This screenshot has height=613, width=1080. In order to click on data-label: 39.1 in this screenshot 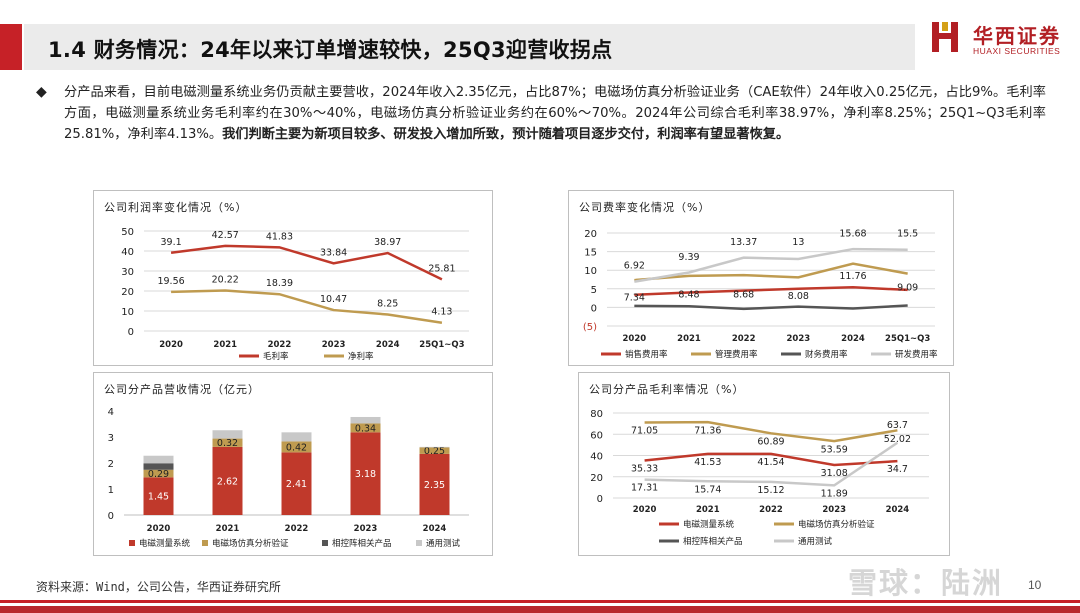, I will do `click(171, 242)`.